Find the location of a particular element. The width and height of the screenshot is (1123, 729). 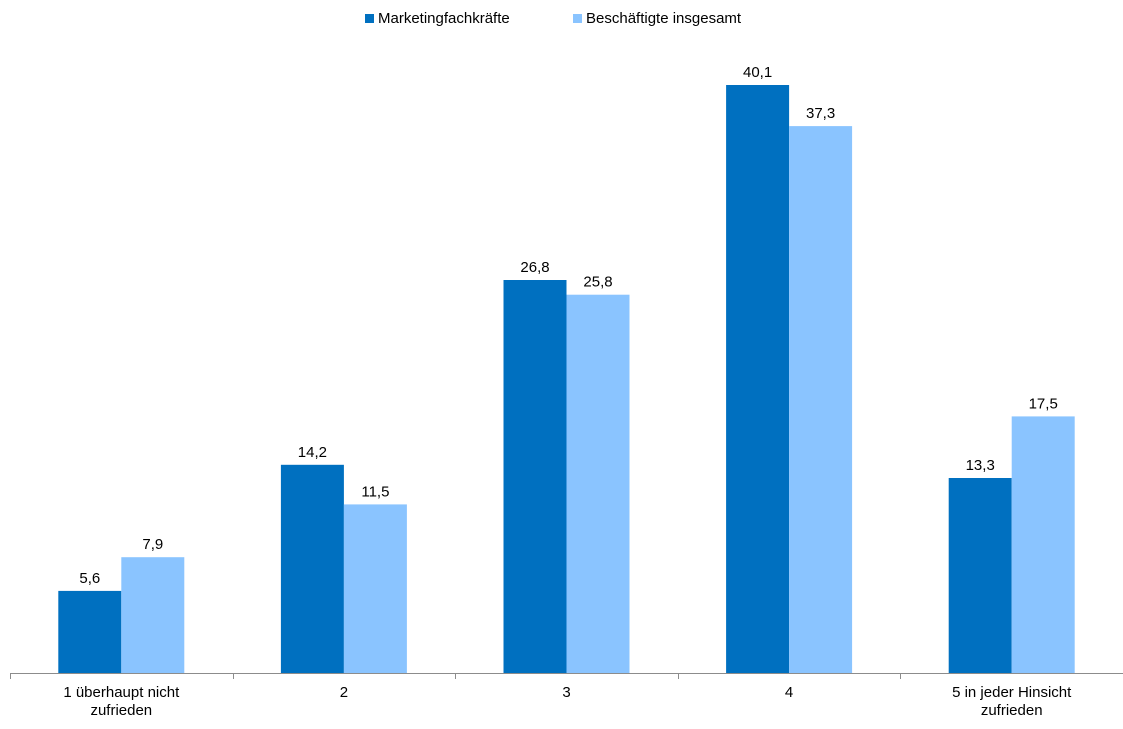

data-label: 14,2 is located at coordinates (312, 452).